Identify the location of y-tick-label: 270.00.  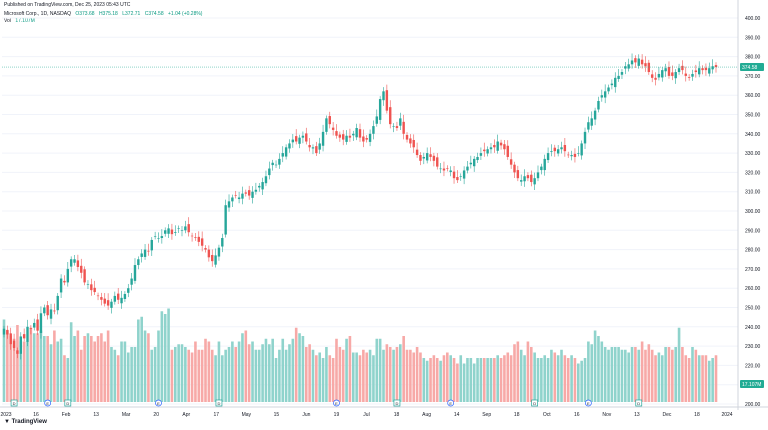
(753, 270).